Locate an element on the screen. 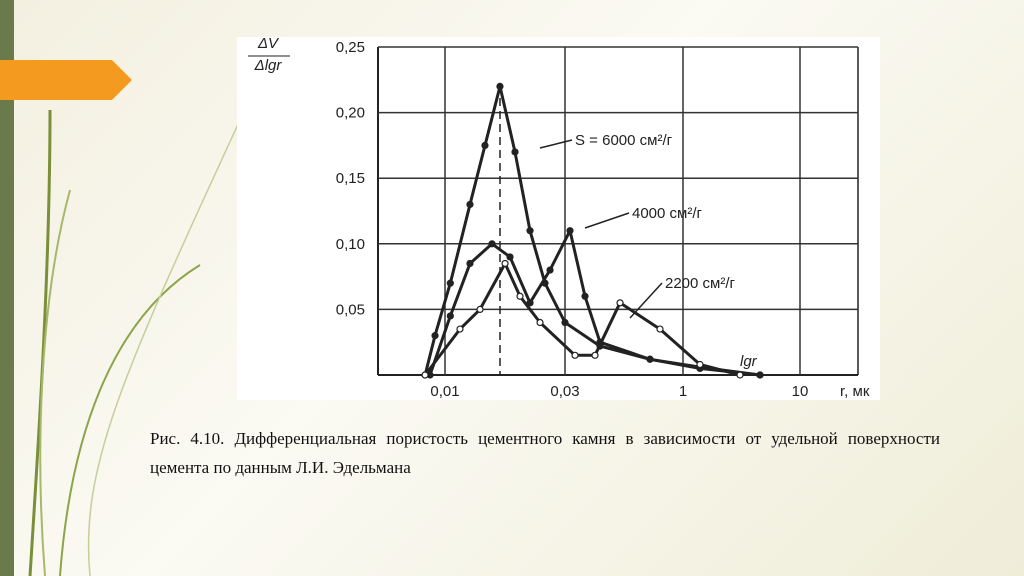 The height and width of the screenshot is (576, 1024). y-tick-label: 0,20 is located at coordinates (350, 113).